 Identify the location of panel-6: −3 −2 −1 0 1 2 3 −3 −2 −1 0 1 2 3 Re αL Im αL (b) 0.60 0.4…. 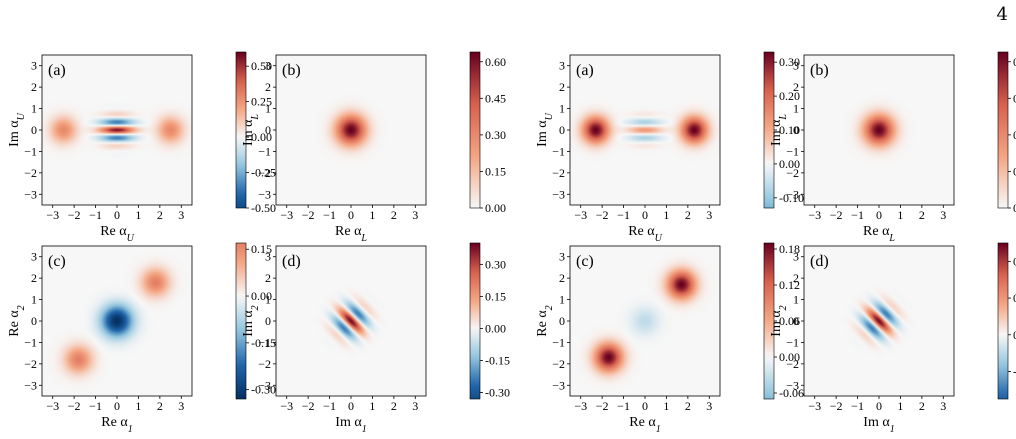
(892, 147).